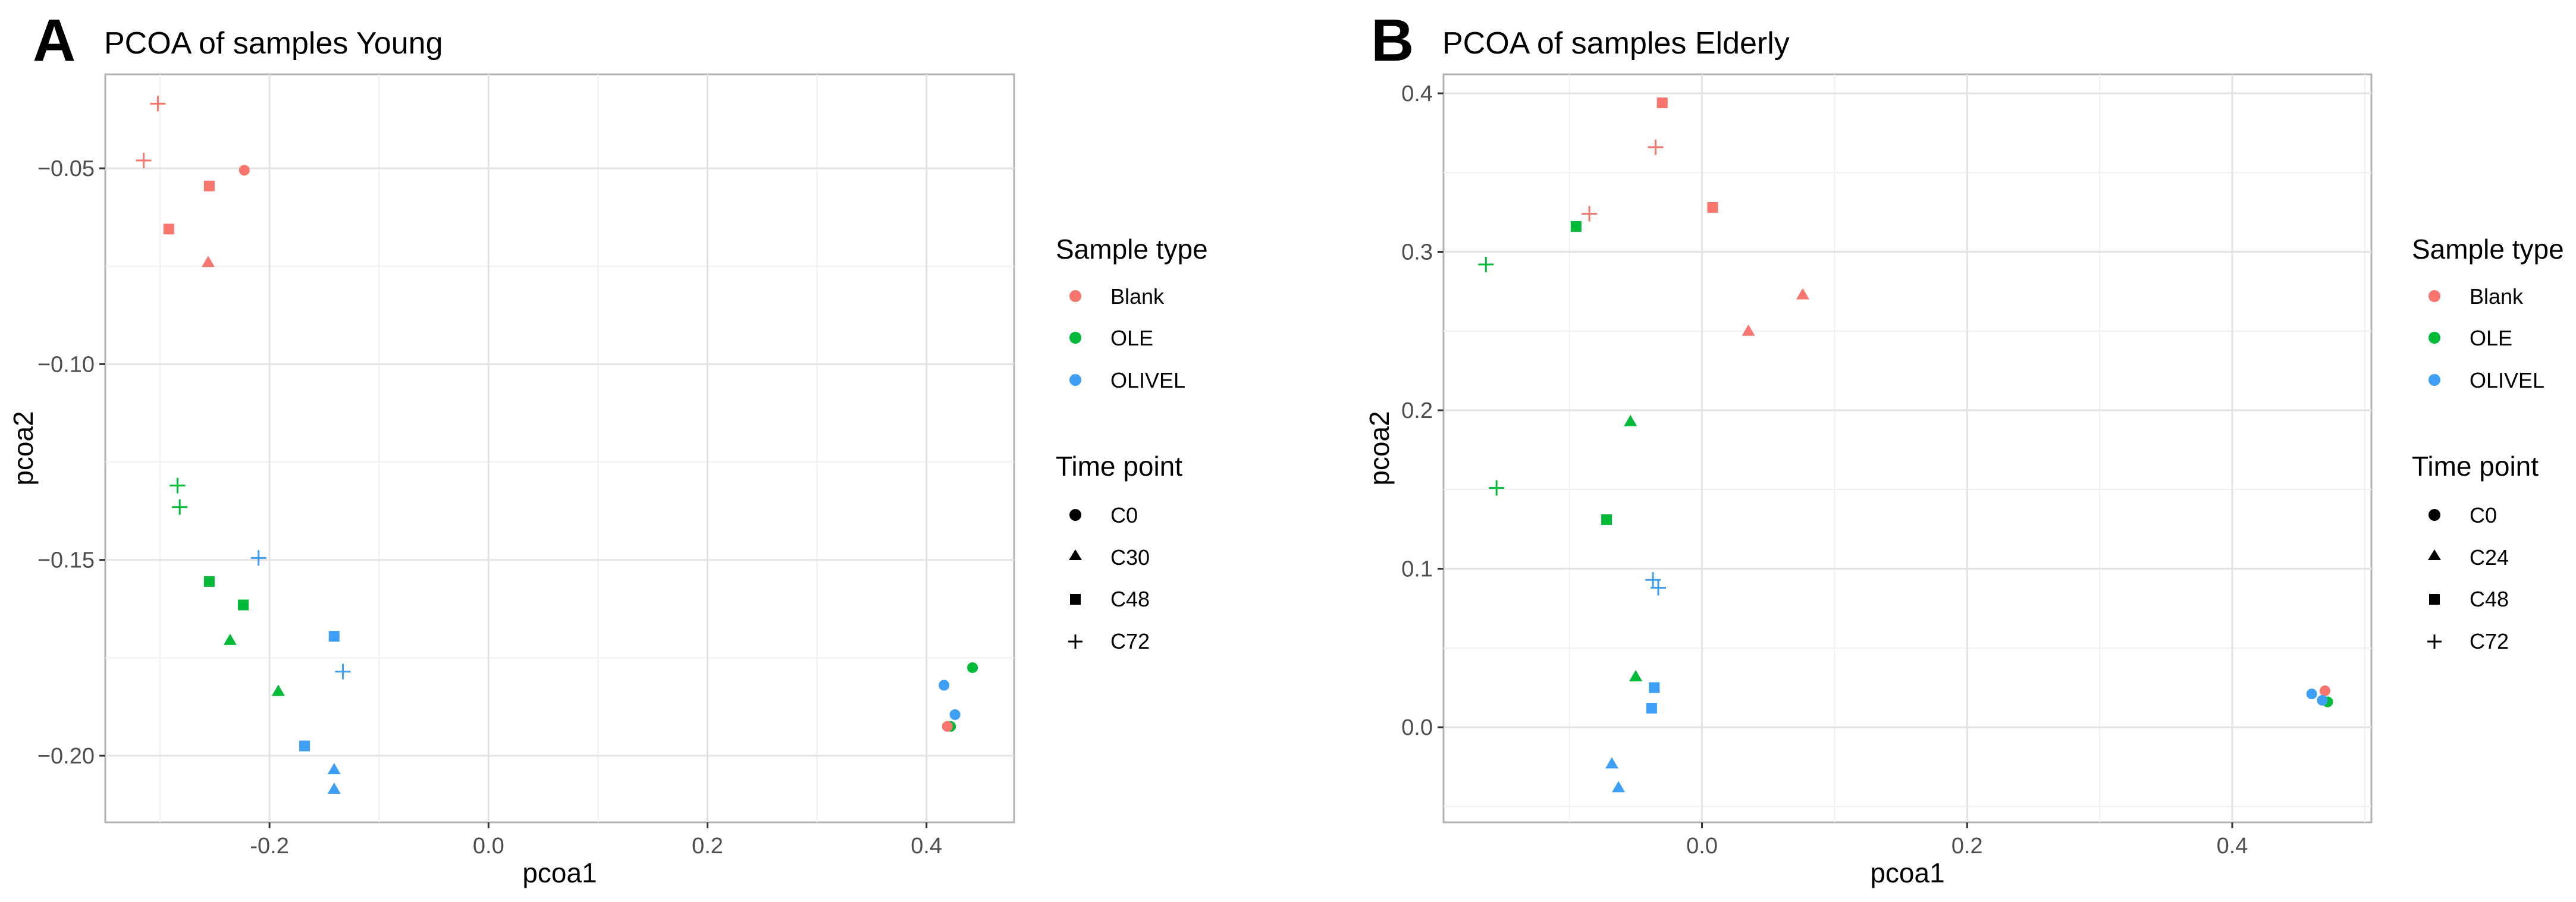  What do you see at coordinates (559, 873) in the screenshot?
I see `x-axis-title-a: pcoa1` at bounding box center [559, 873].